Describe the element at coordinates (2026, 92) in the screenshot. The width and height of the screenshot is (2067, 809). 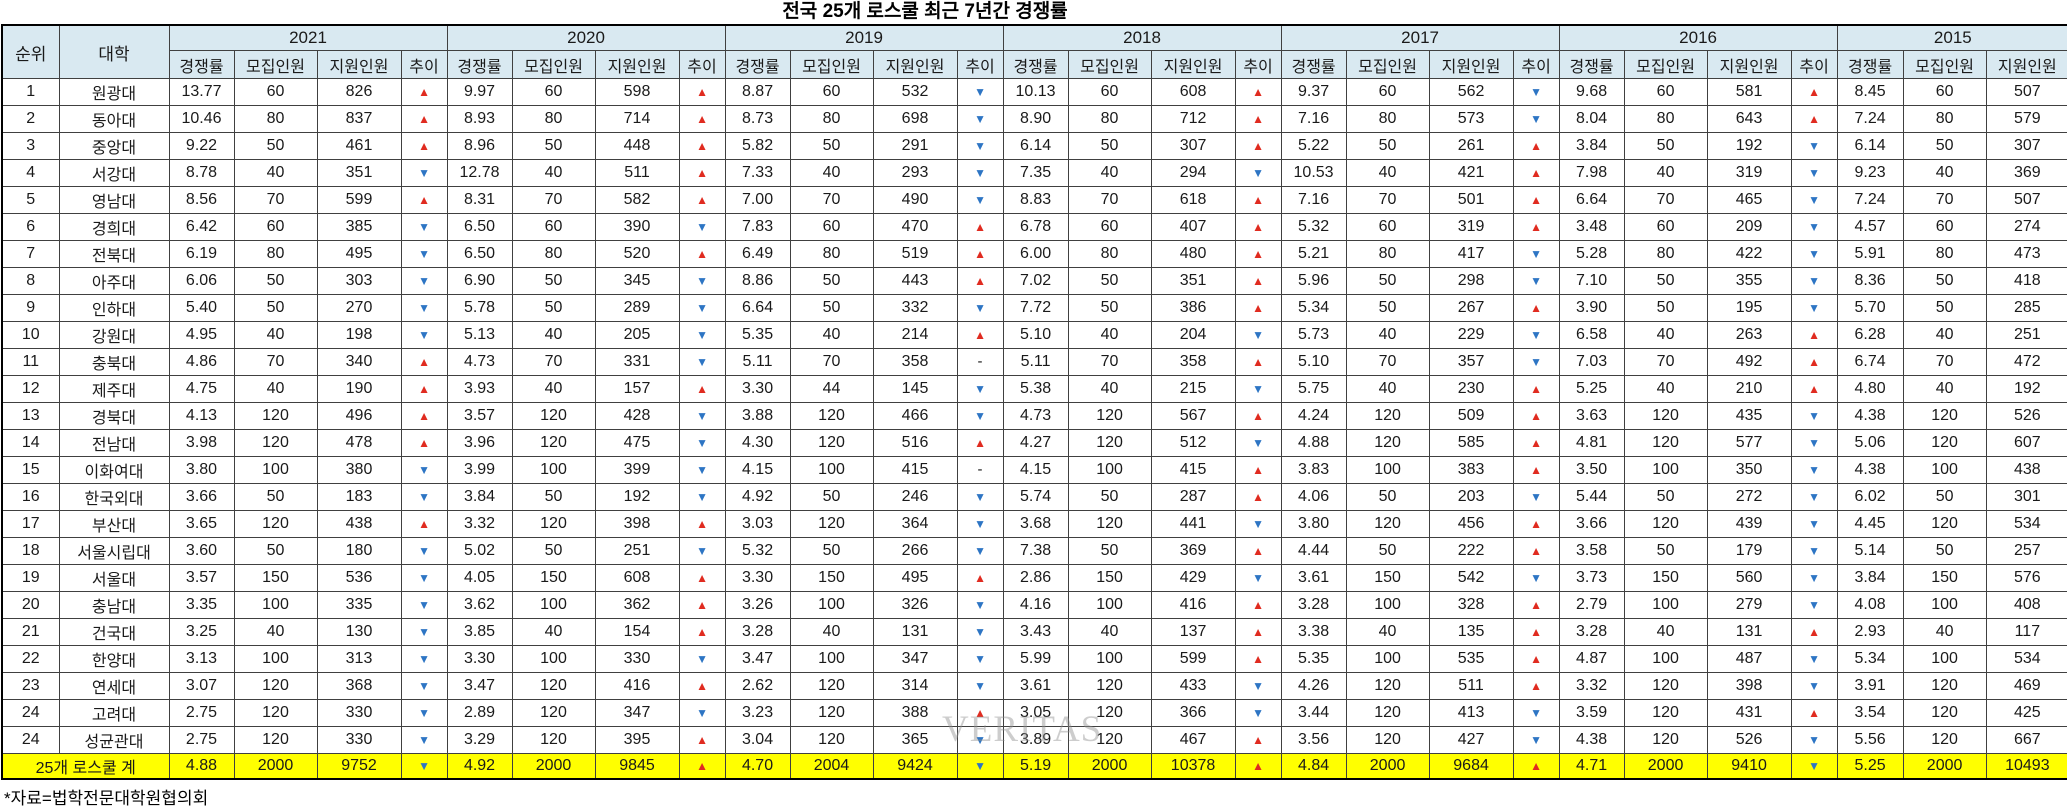
I see `applicants-cell: 507` at that location.